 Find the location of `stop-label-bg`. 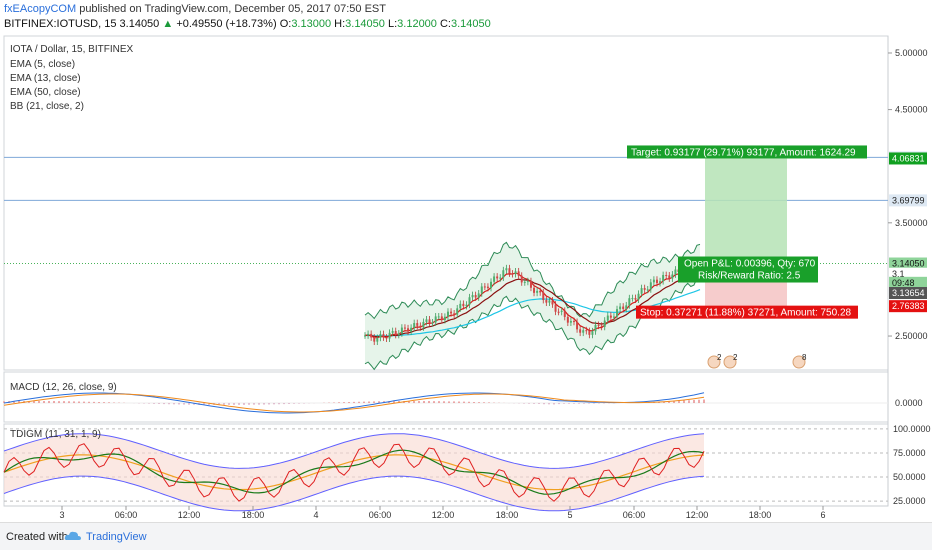

stop-label-bg is located at coordinates (747, 312).